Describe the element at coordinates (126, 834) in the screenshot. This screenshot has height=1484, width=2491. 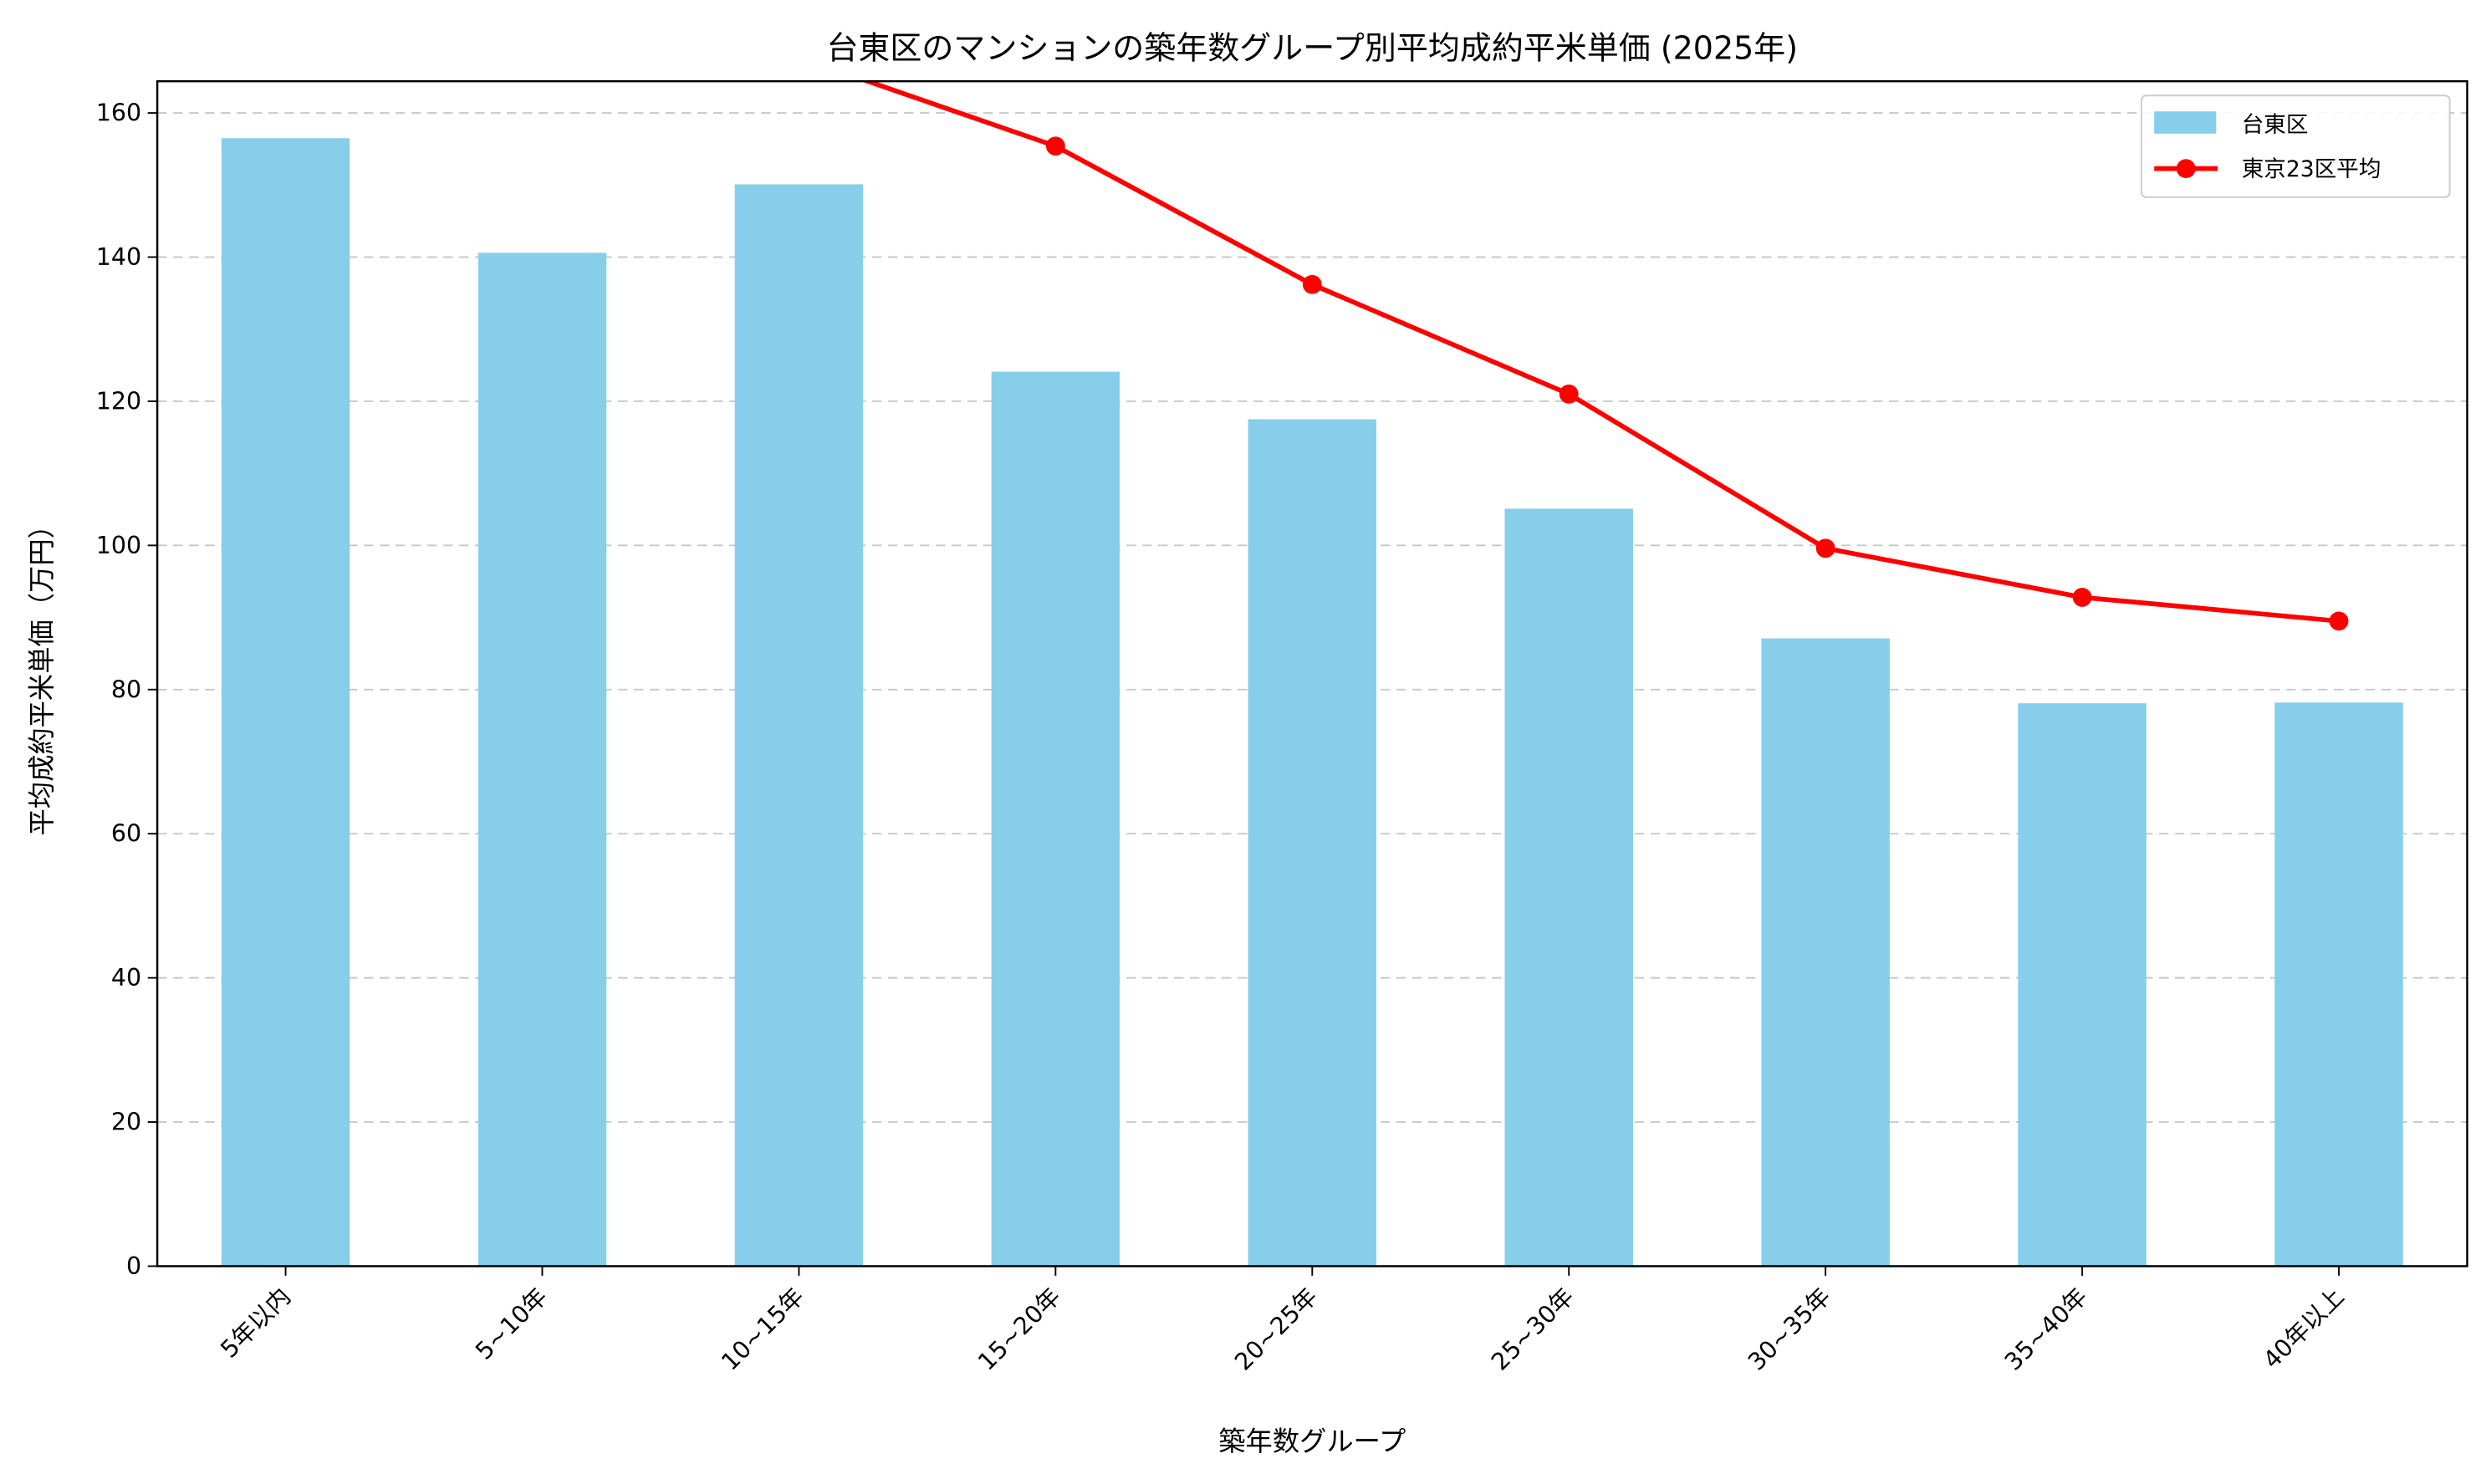
I see `y-tick-label: 60` at that location.